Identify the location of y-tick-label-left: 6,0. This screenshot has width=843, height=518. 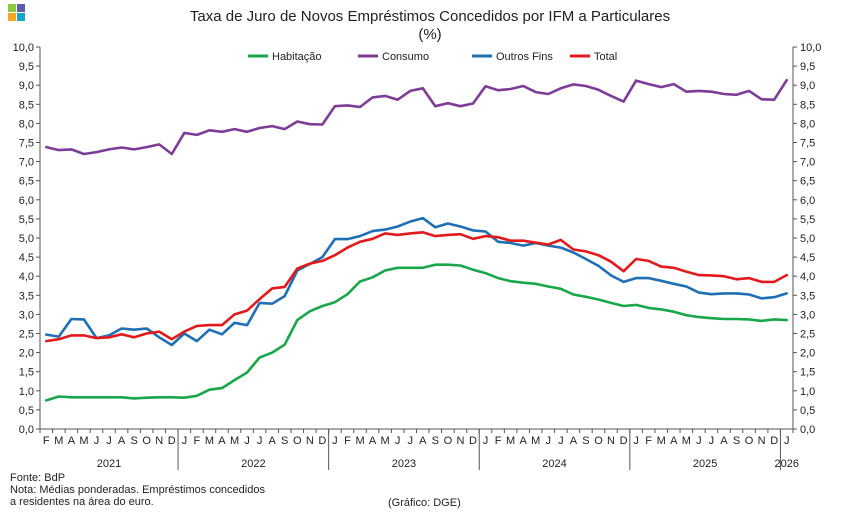
(26, 201).